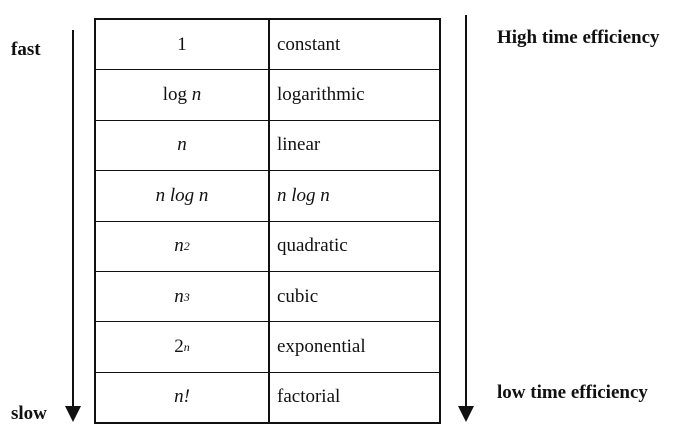 The image size is (694, 438). I want to click on function-variable: n!, so click(182, 397).